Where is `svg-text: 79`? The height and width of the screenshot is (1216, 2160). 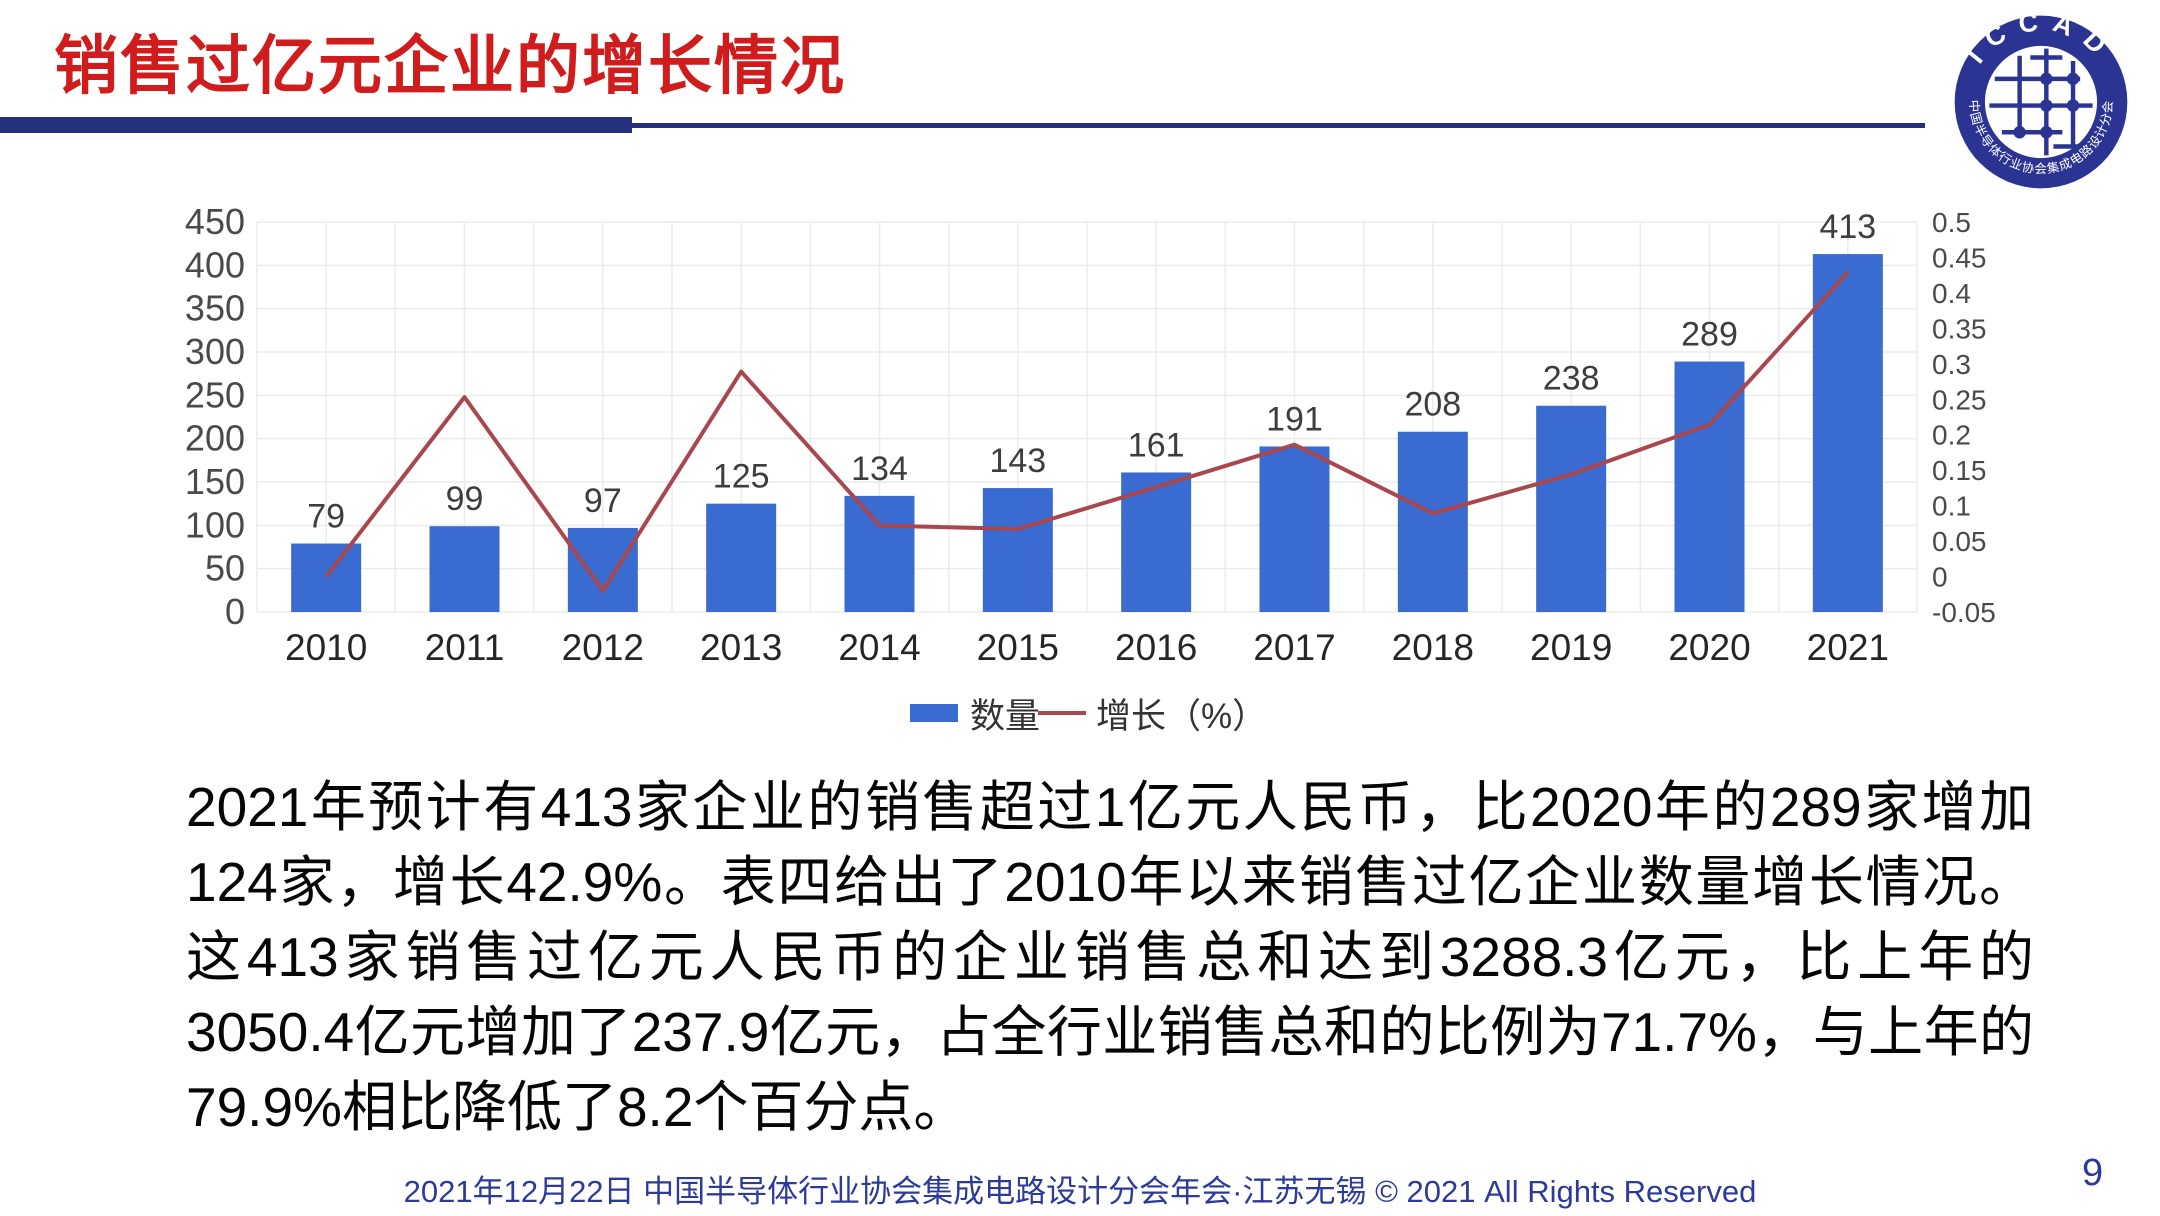
svg-text: 79 is located at coordinates (326, 517).